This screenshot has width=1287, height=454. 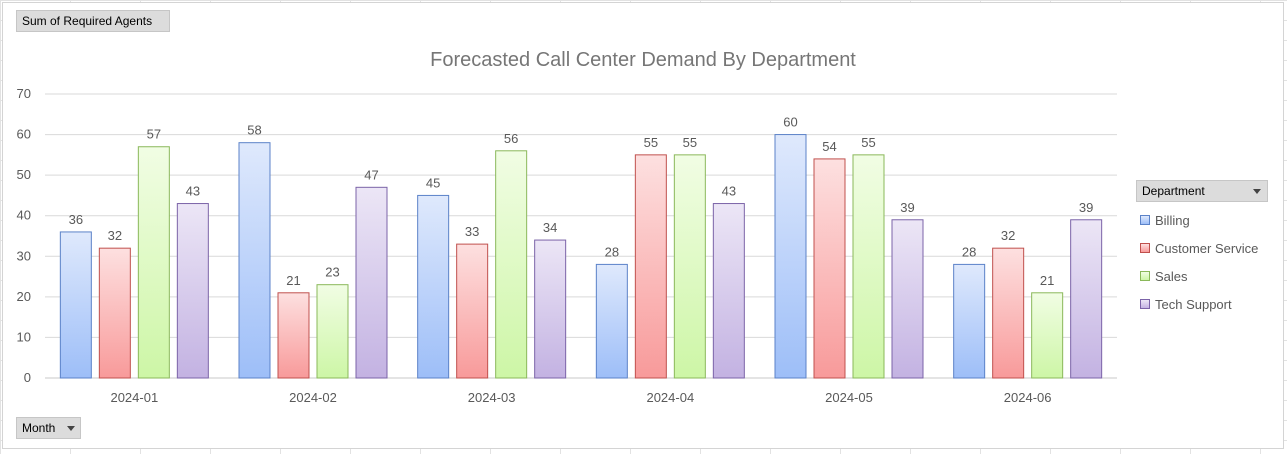 I want to click on department-field-label: Department, so click(x=1173, y=191).